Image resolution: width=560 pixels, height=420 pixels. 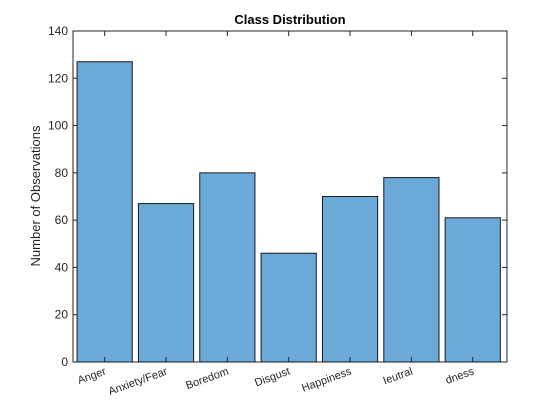 I want to click on x-tick-label: Disgust, so click(x=272, y=378).